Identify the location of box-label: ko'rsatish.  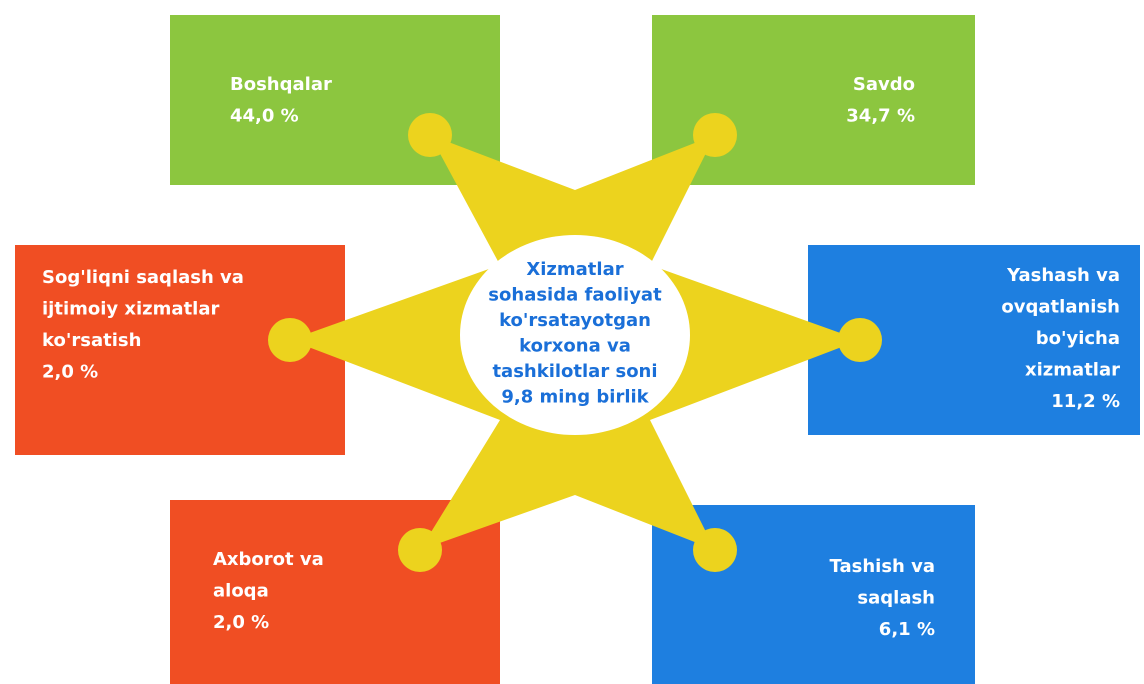
(91, 340).